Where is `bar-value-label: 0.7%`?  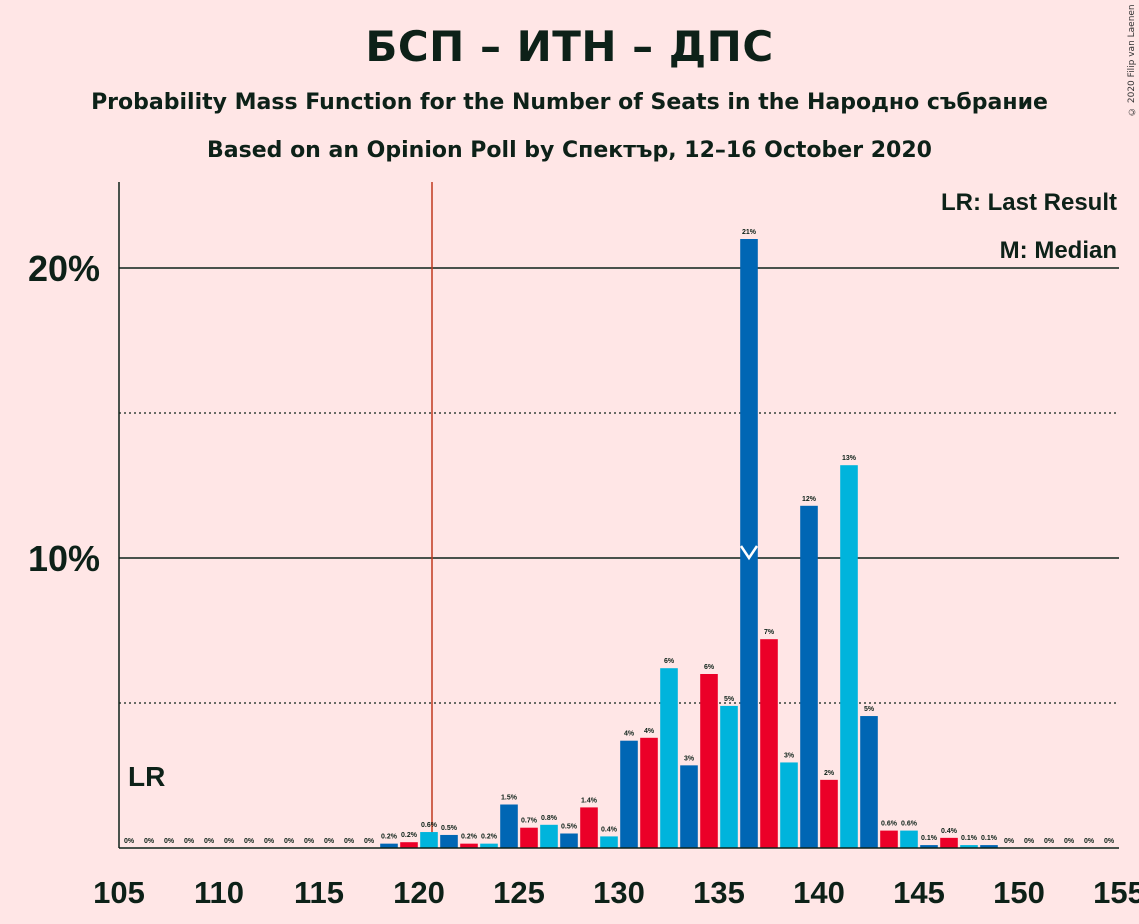 bar-value-label: 0.7% is located at coordinates (529, 821).